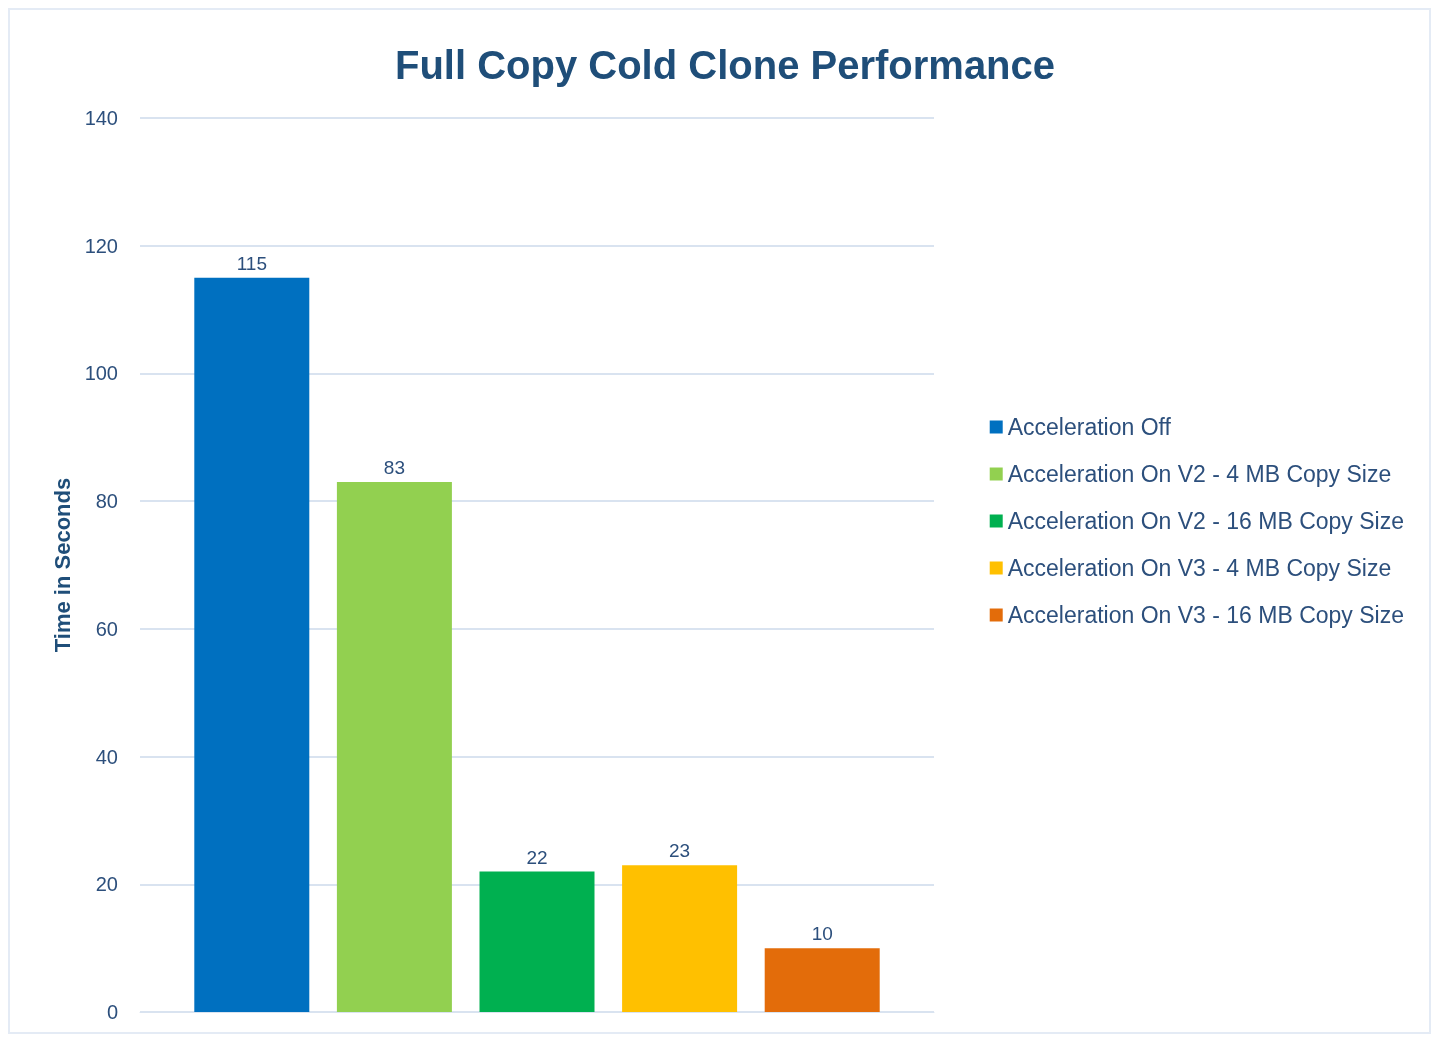 The width and height of the screenshot is (1439, 1042). I want to click on y-tick-label: 100, so click(101, 373).